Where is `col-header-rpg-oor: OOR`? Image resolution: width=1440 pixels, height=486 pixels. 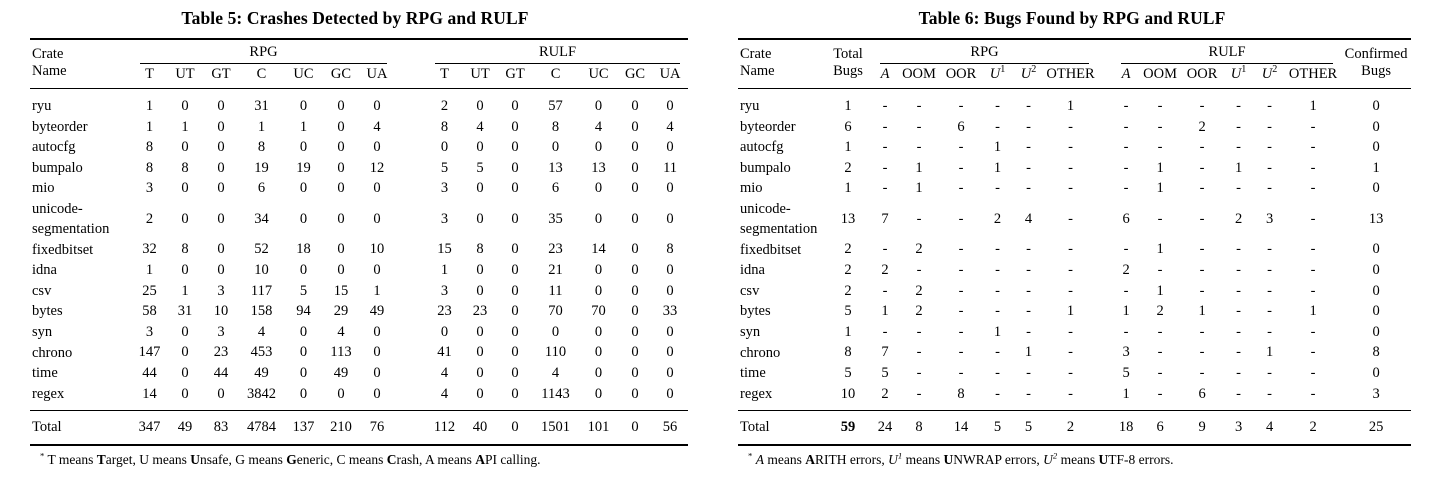 col-header-rpg-oor: OOR is located at coordinates (961, 76).